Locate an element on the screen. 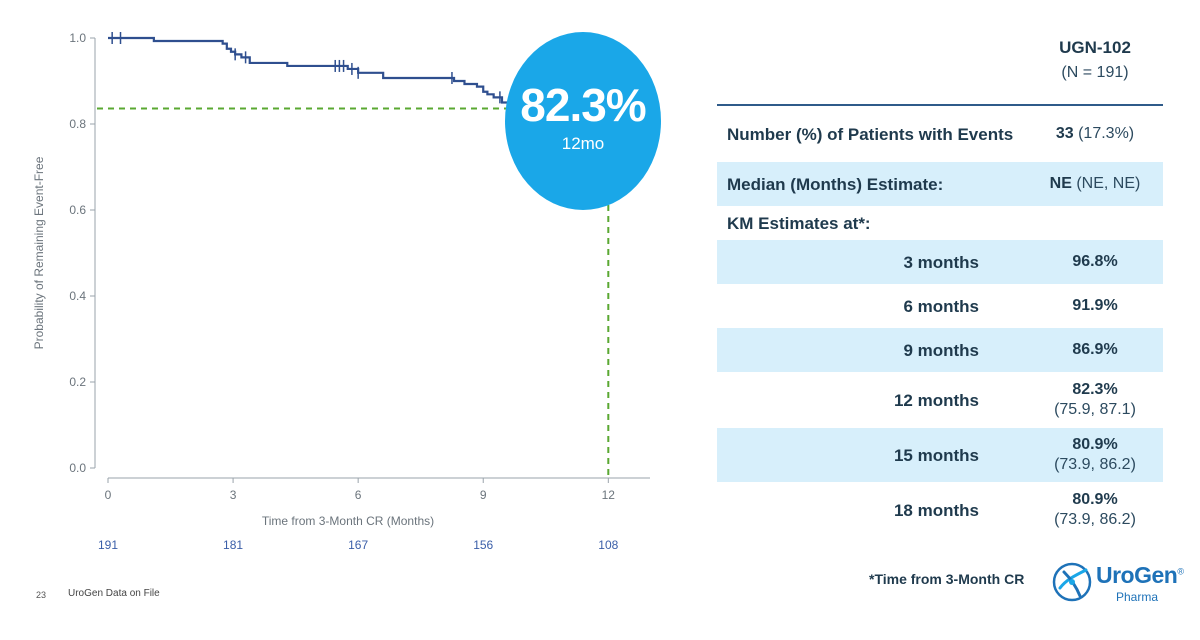 Image resolution: width=1200 pixels, height=640 pixels. km-estimates-label: KM Estimates at*: is located at coordinates (799, 223).